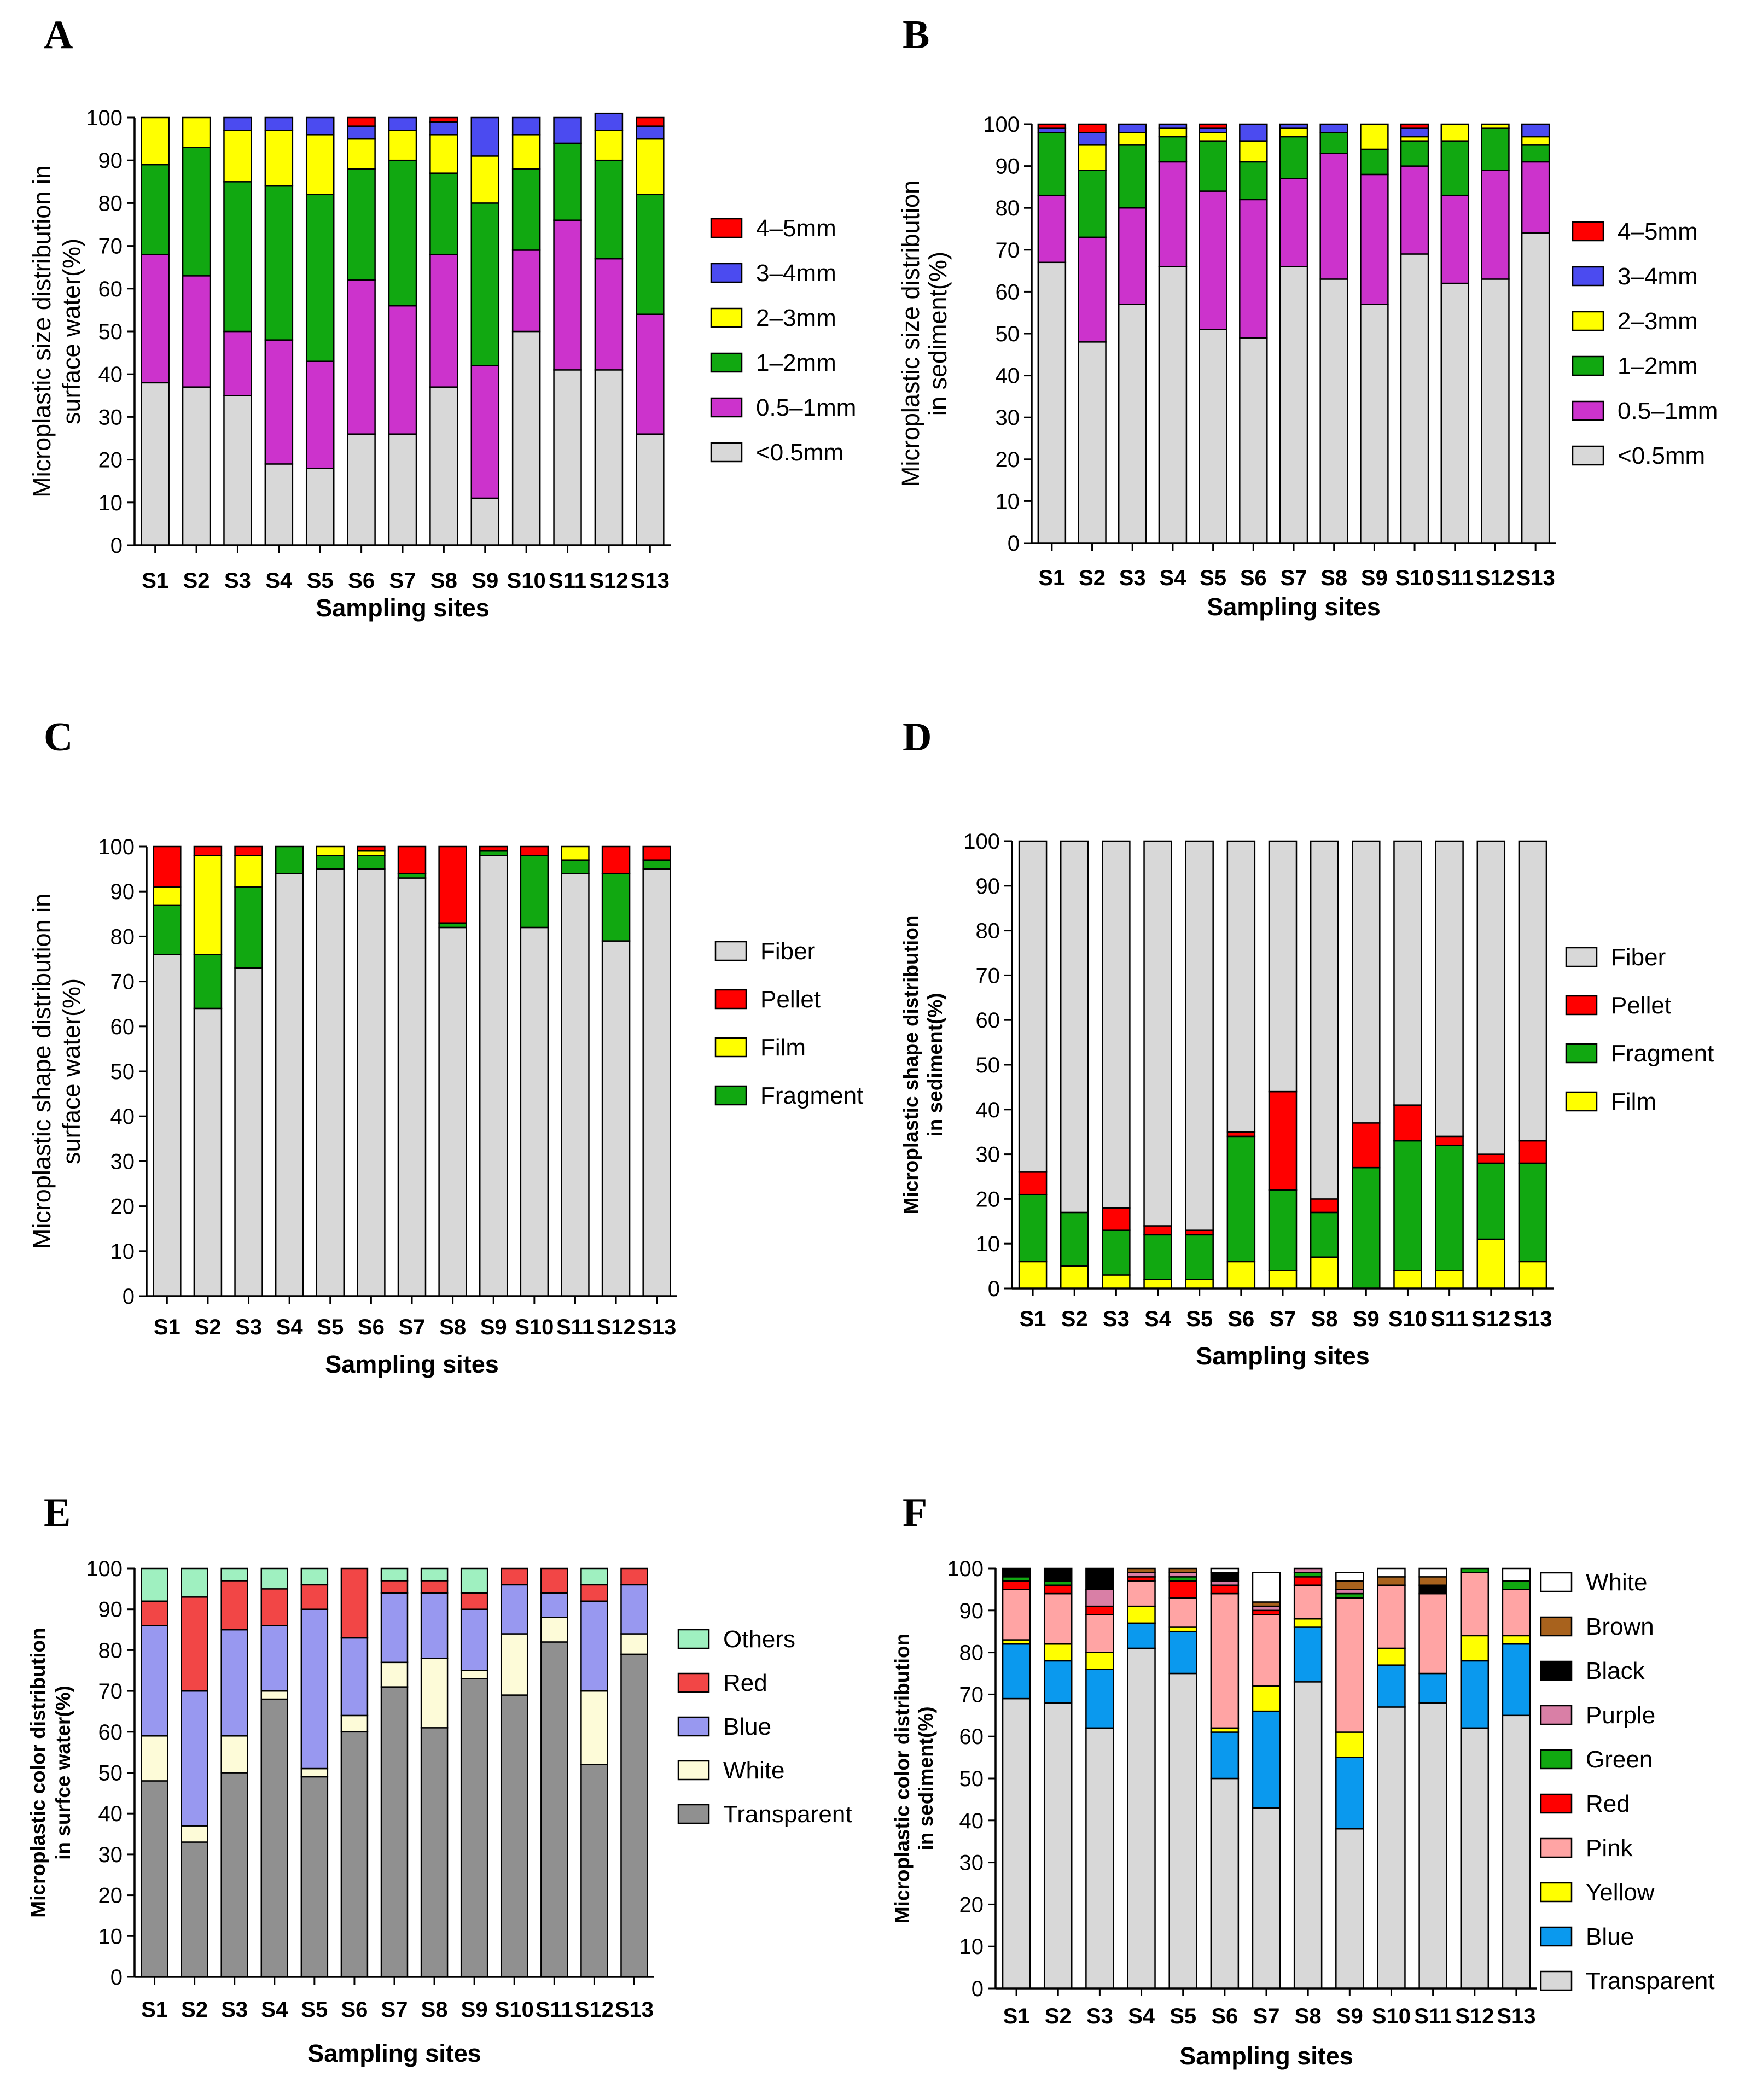  I want to click on bar-S10-0.5–1mm, so click(526, 290).